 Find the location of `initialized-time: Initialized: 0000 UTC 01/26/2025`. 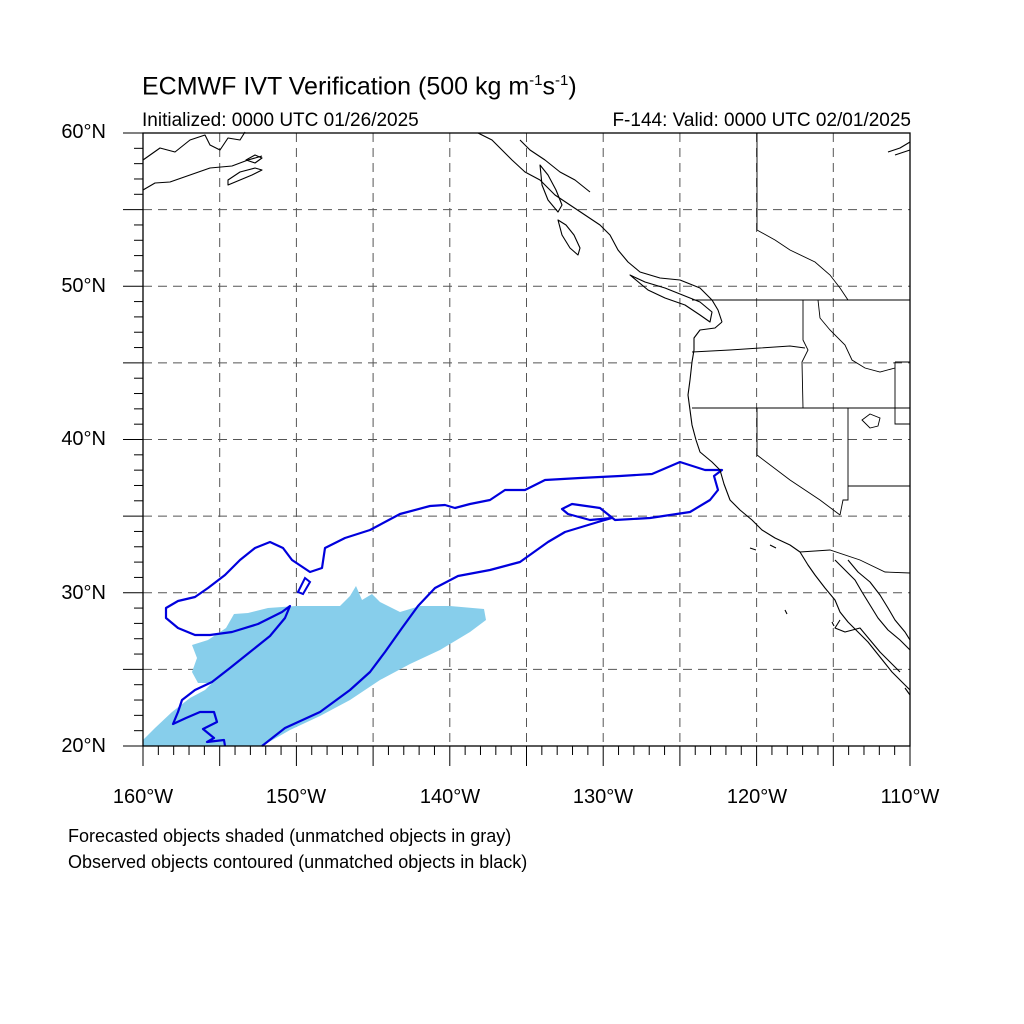

initialized-time: Initialized: 0000 UTC 01/26/2025 is located at coordinates (280, 120).